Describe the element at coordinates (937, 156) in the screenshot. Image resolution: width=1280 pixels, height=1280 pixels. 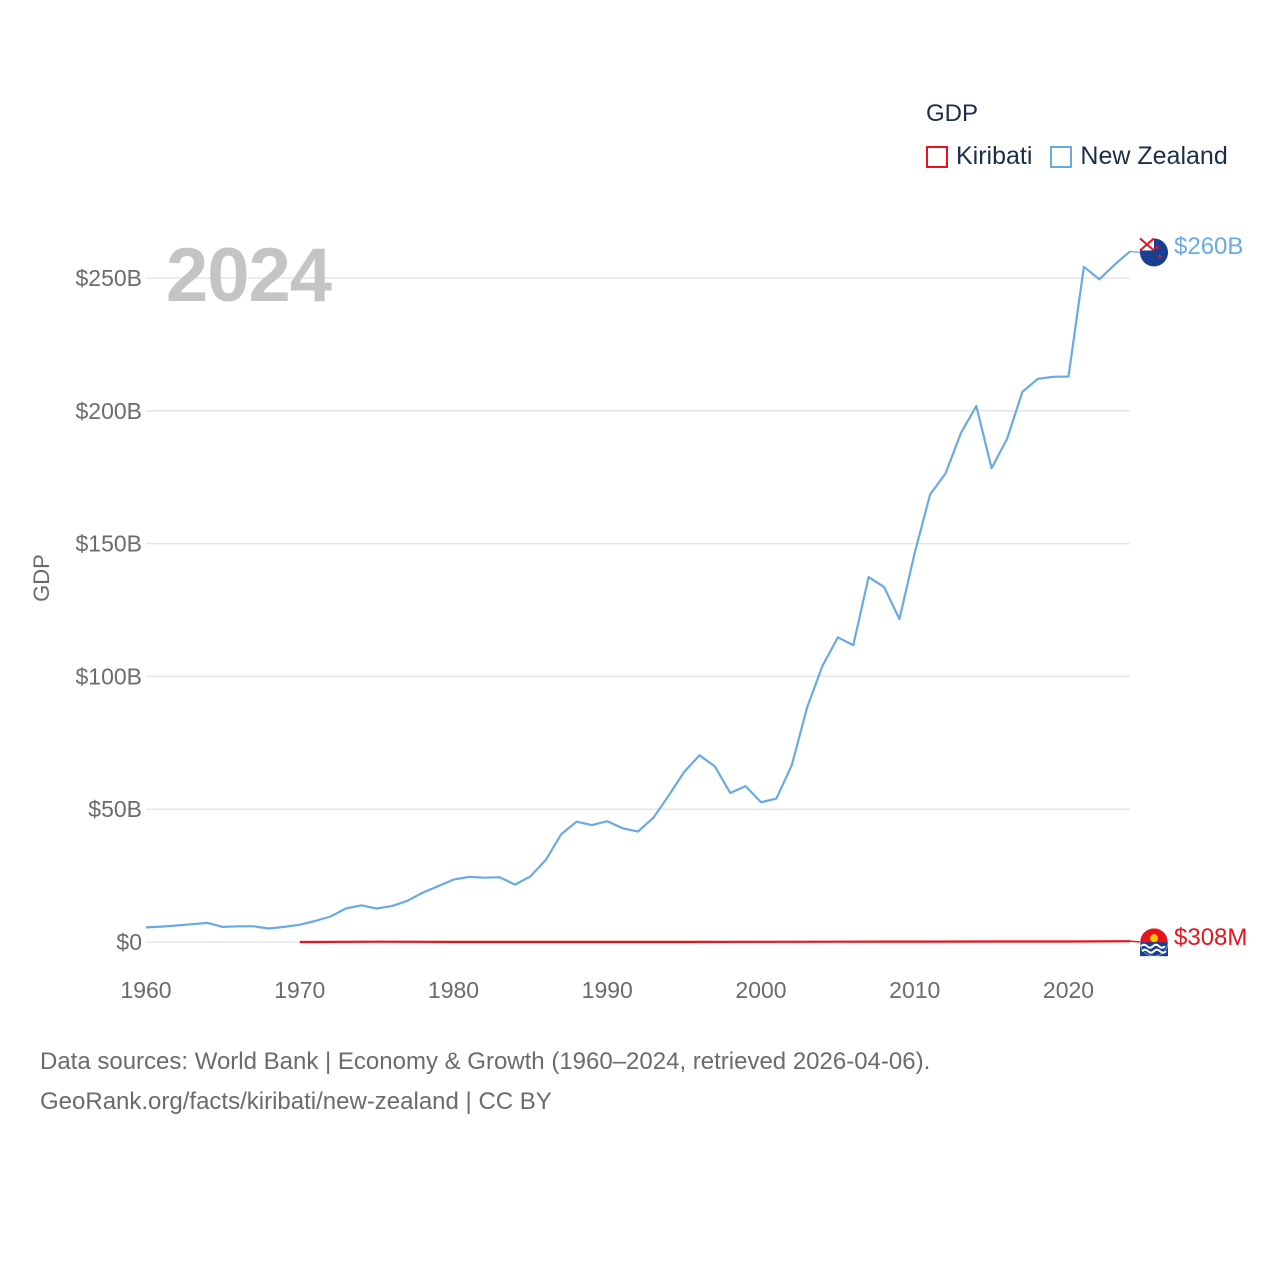
I see `legend-swatch-kiribati` at that location.